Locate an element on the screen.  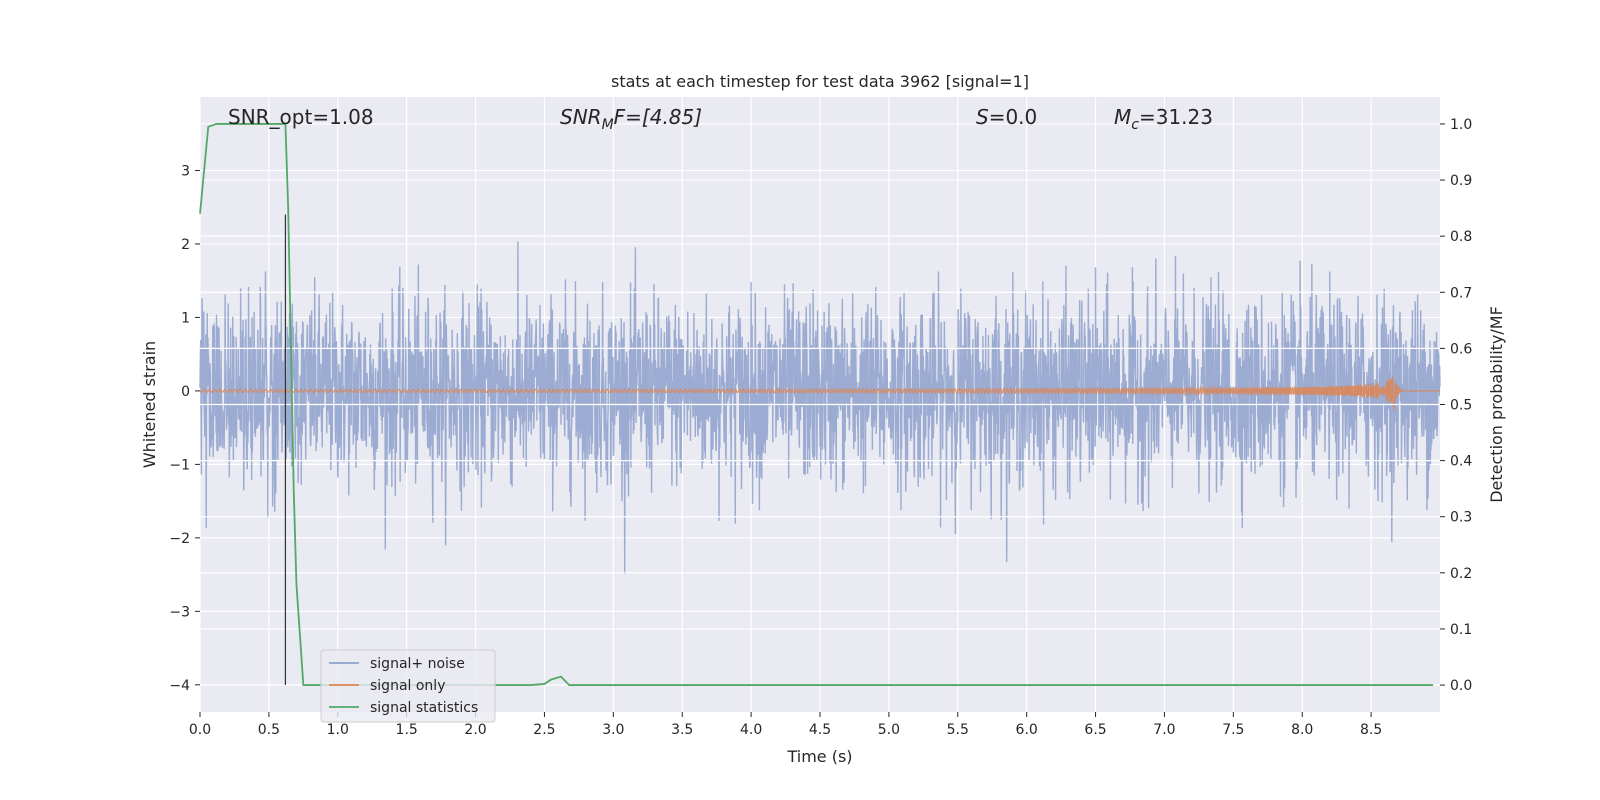
x-tick-label: 0.5 is located at coordinates (269, 730).